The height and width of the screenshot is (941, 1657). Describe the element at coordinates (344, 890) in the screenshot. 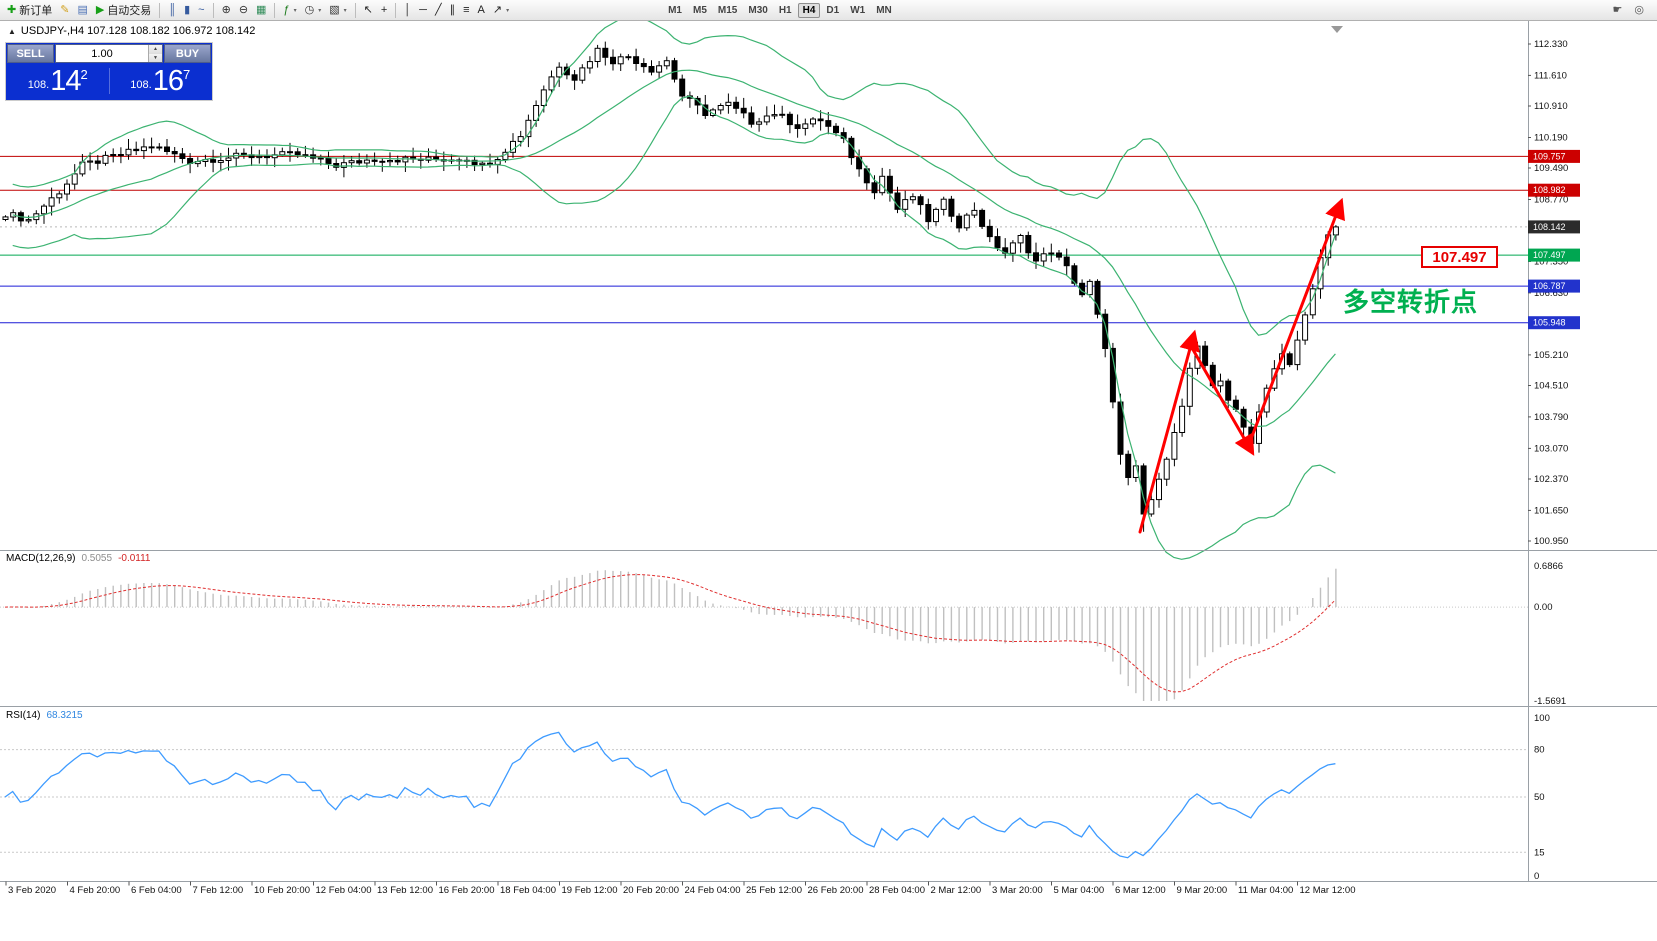

I see `svg-text: 12 Feb 04:00` at that location.